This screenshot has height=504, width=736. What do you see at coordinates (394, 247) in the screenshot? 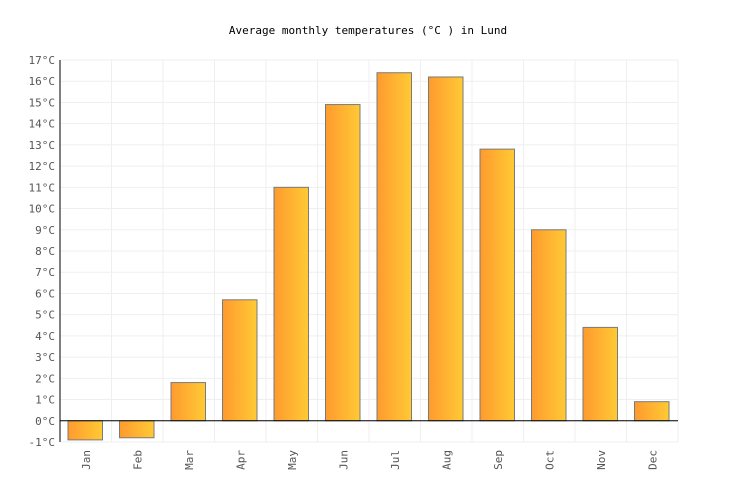
I see `bar-jul` at bounding box center [394, 247].